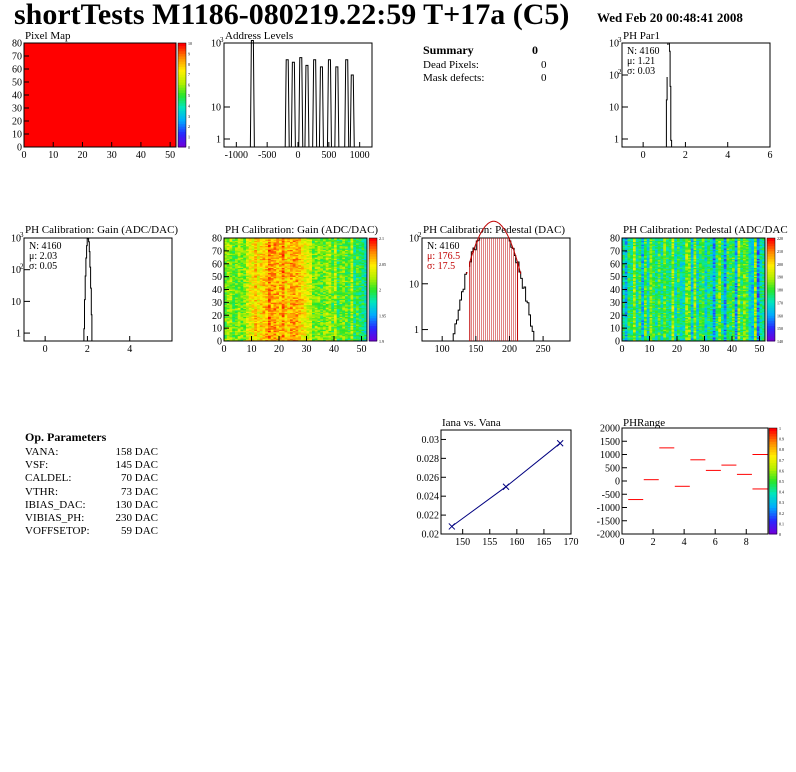 The width and height of the screenshot is (796, 772). What do you see at coordinates (620, 40) in the screenshot?
I see `y-tick-exponent: 3` at bounding box center [620, 40].